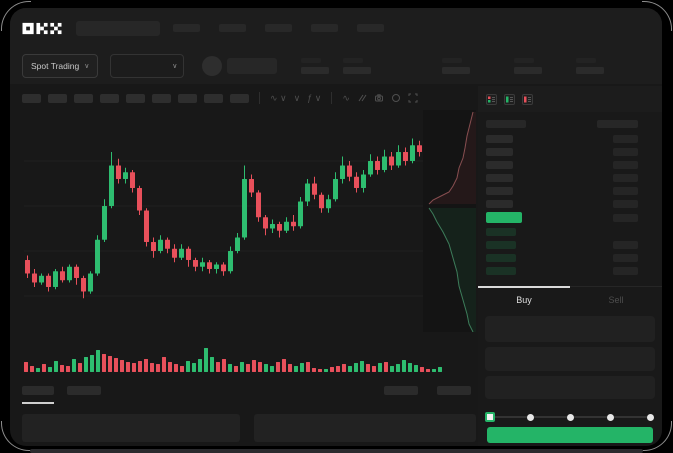  I want to click on last-price-block, so click(504, 217).